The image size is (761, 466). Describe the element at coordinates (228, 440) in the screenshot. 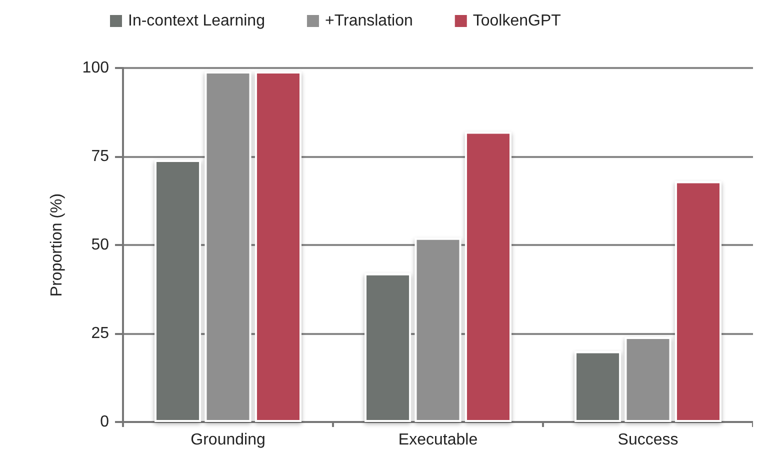

I see `x-tick-label: Grounding` at that location.